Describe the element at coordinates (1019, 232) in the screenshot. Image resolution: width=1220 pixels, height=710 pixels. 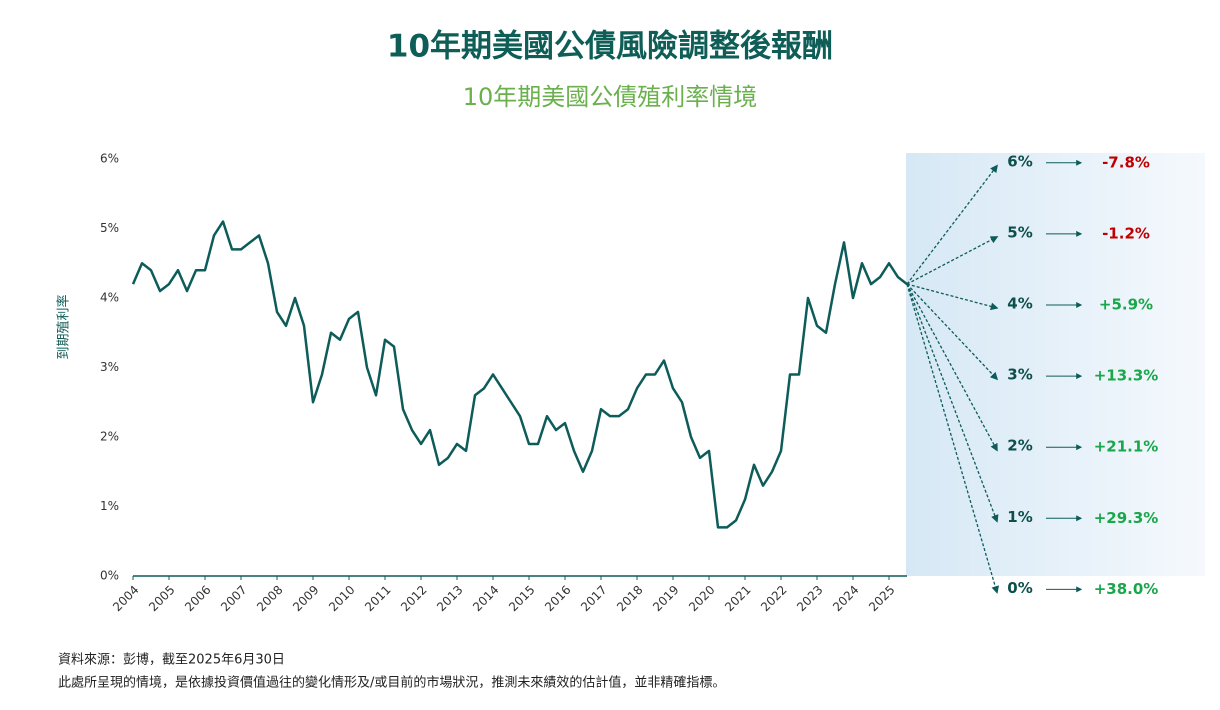
I see `scenario-yield: 5%` at that location.